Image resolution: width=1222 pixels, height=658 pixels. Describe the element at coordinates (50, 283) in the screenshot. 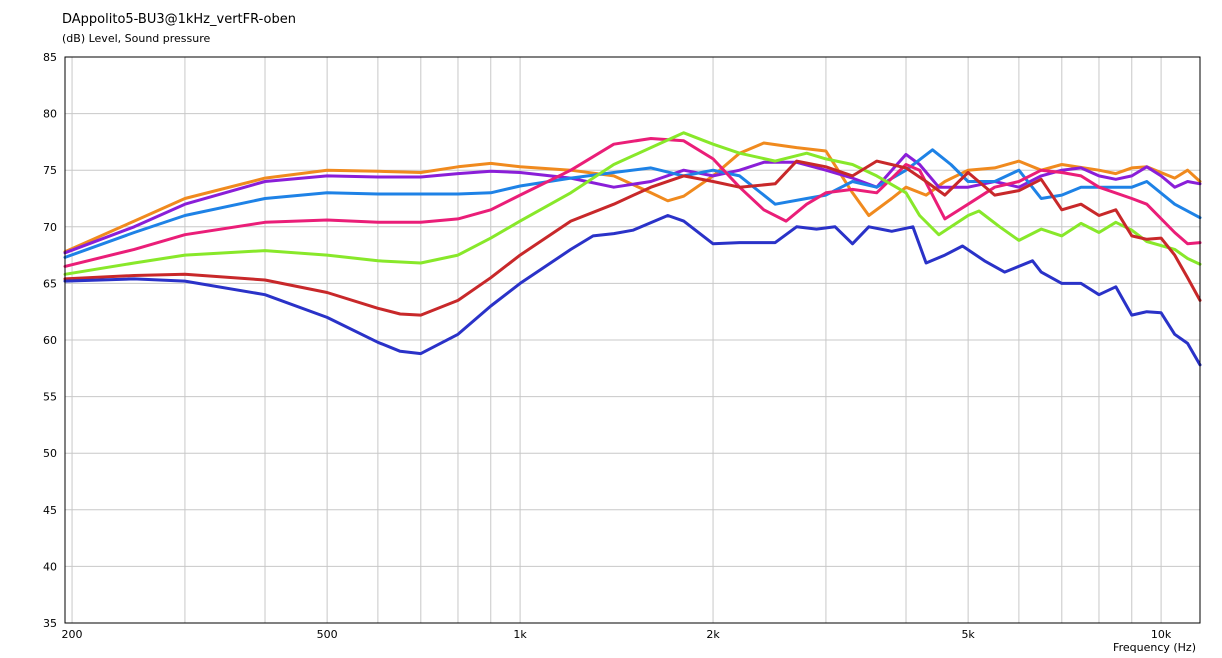

I see `y-tick-label: 65` at that location.